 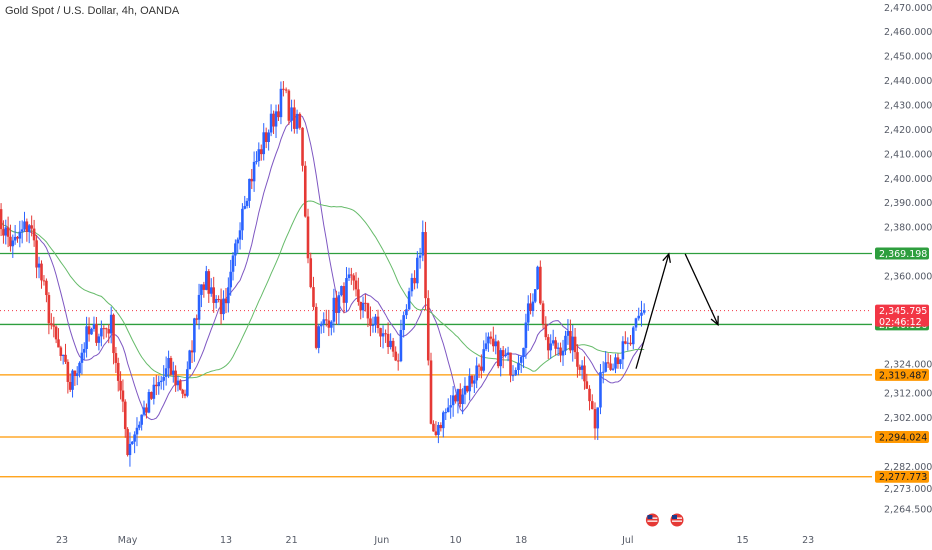 What do you see at coordinates (908, 467) in the screenshot?
I see `price-tick-label: 2,282.000` at bounding box center [908, 467].